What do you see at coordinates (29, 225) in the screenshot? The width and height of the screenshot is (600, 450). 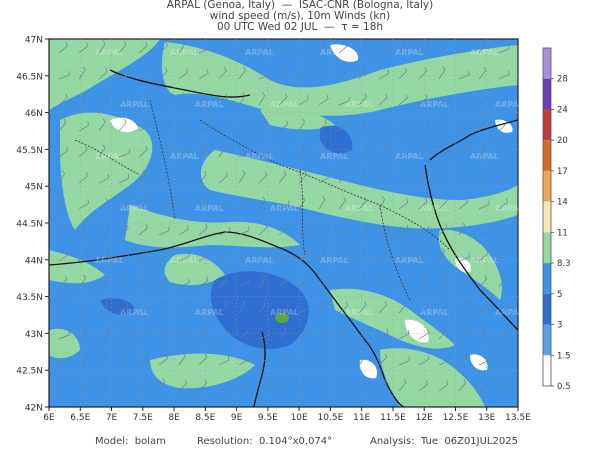 I see `latitude-label: 44.5N` at bounding box center [29, 225].